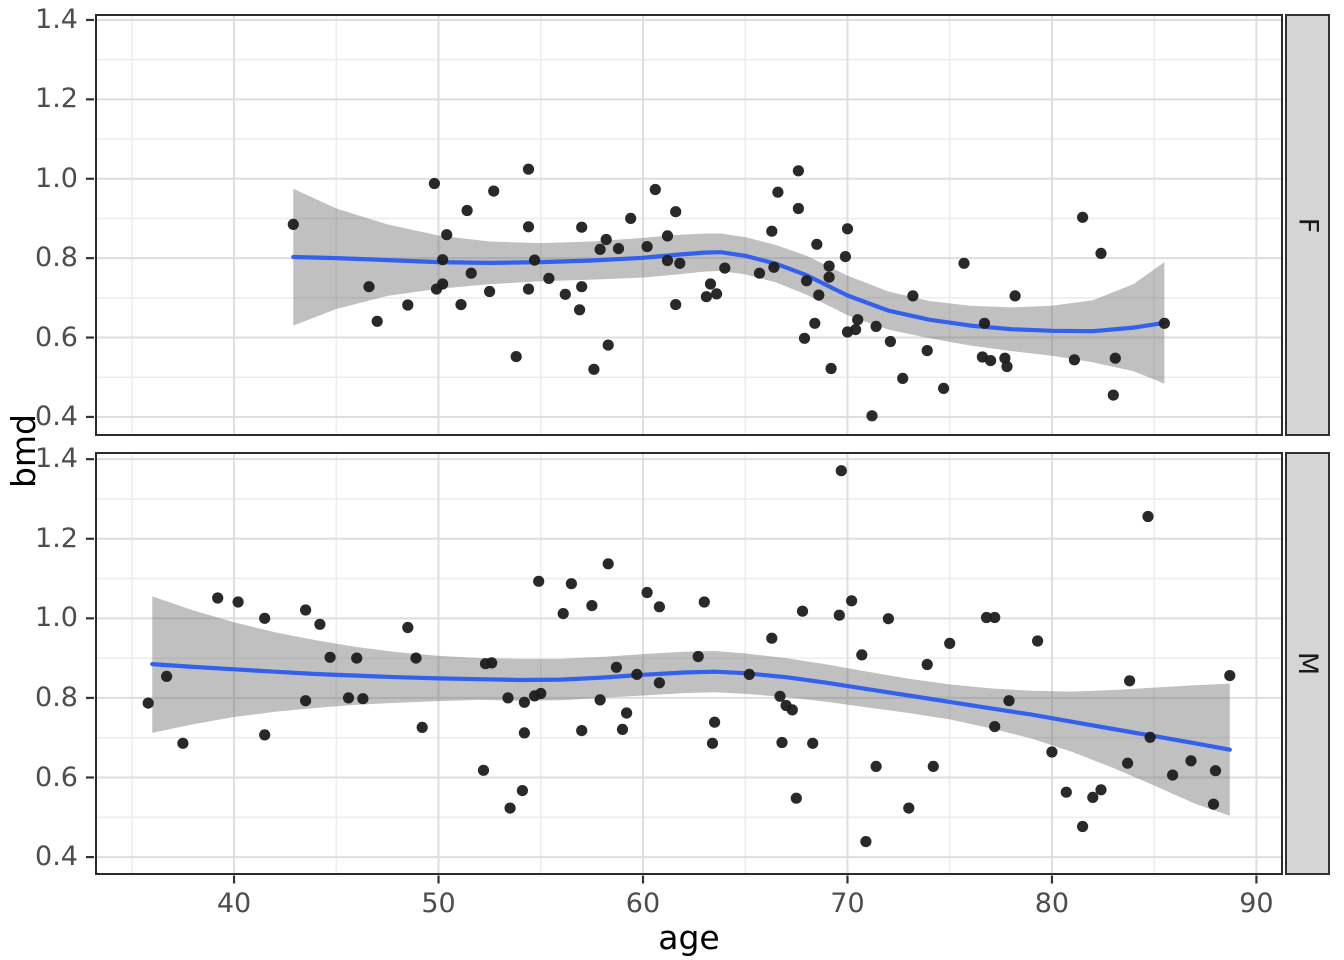 This screenshot has height=960, width=1344. What do you see at coordinates (56, 19) in the screenshot?
I see `y-tick-label: 1.4` at bounding box center [56, 19].